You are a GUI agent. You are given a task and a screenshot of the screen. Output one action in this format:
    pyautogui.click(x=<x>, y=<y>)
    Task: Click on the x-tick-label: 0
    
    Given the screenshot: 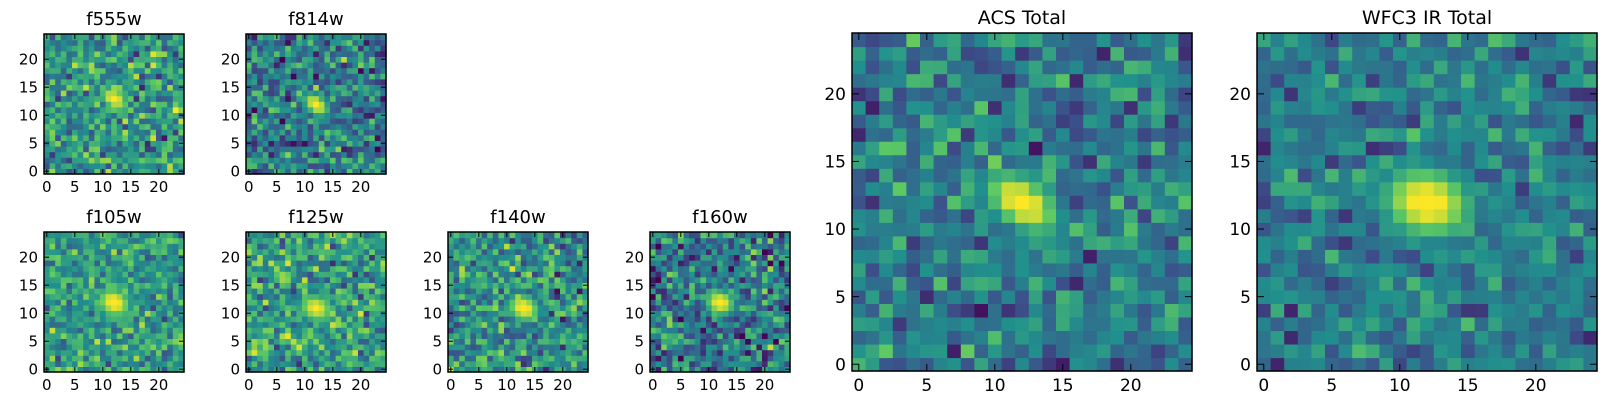 What is the action you would take?
    pyautogui.click(x=249, y=187)
    